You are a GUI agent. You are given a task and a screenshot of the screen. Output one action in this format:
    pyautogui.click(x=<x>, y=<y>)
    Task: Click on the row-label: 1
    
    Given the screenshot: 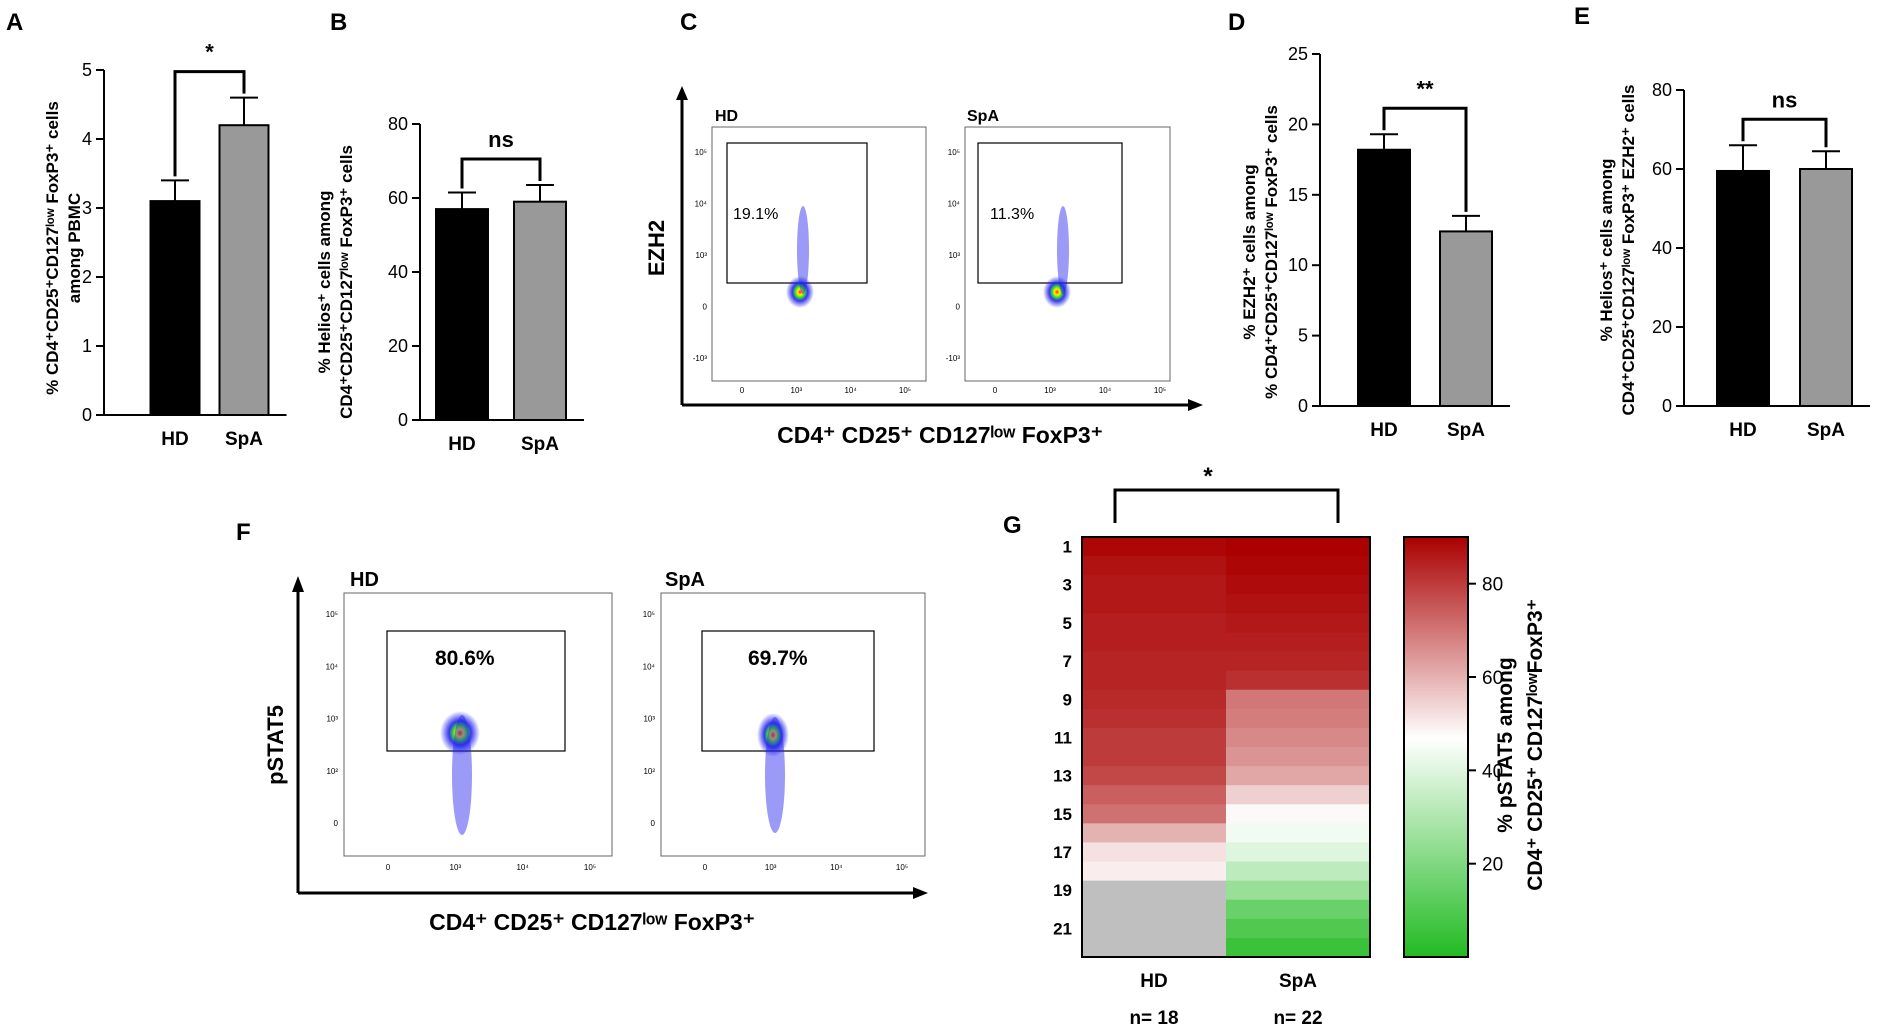 What is the action you would take?
    pyautogui.click(x=1067, y=547)
    